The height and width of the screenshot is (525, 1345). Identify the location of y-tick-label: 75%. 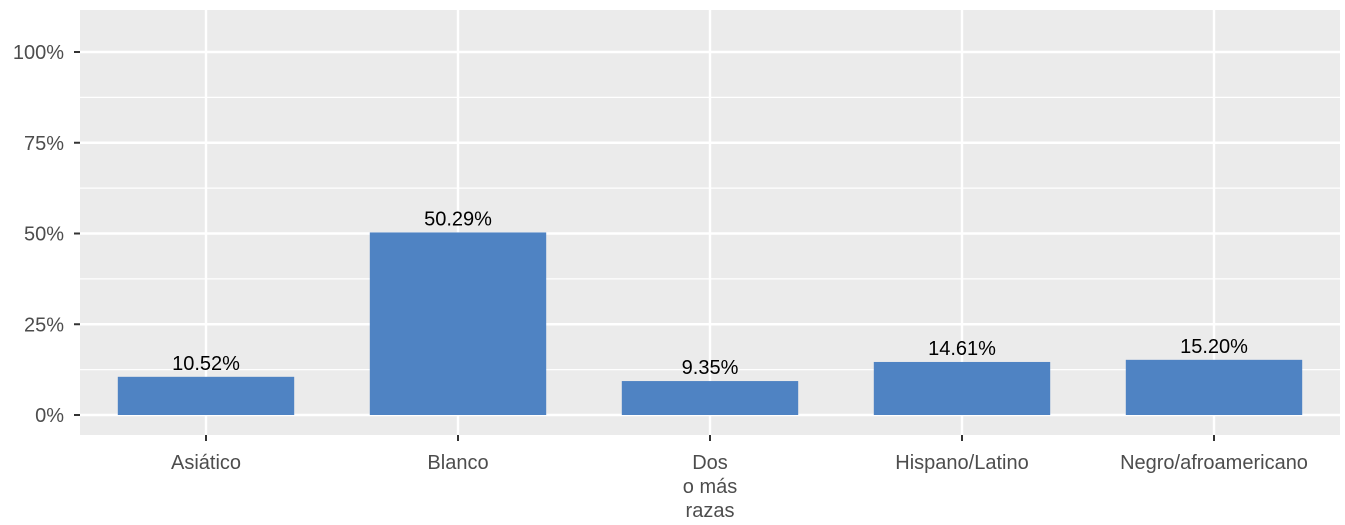
(44, 144).